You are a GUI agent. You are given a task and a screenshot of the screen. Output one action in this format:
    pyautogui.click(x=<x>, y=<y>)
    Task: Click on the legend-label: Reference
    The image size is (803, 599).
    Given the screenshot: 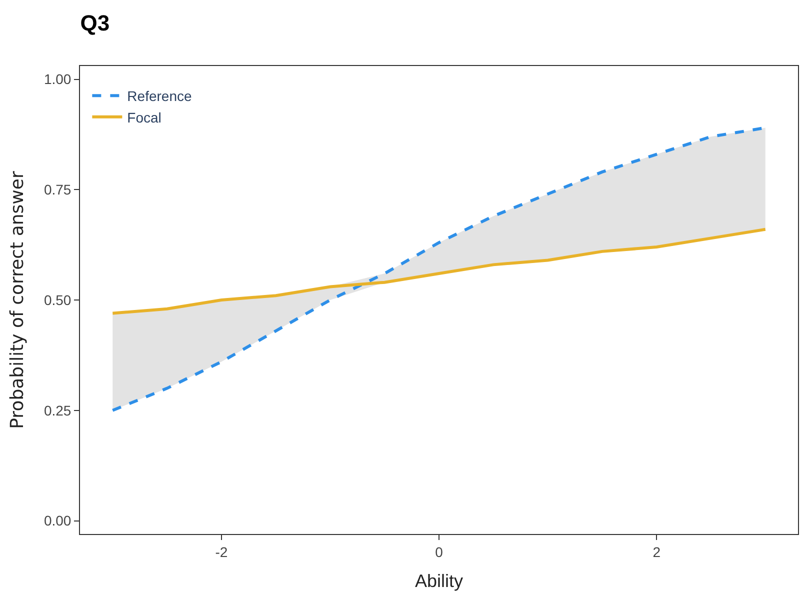 What is the action you would take?
    pyautogui.click(x=159, y=96)
    